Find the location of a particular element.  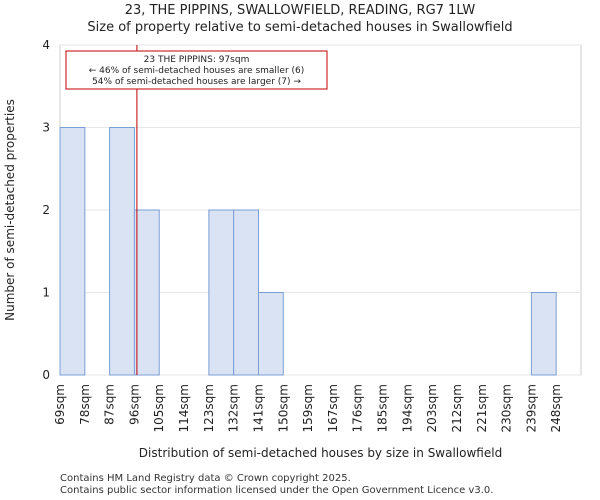

x-tick-label: 96sqm is located at coordinates (134, 404).